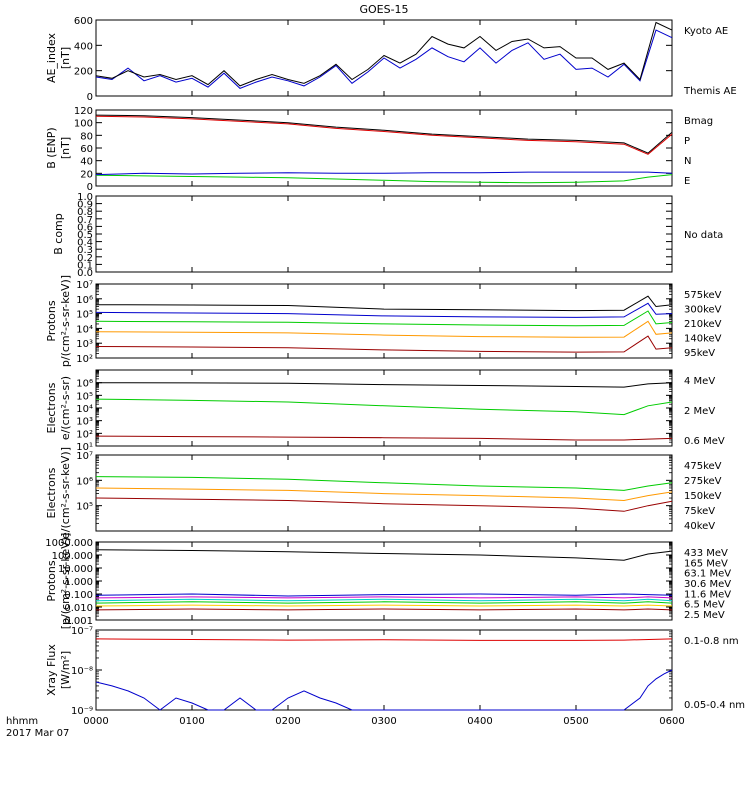  I want to click on legend-entry: Bmag, so click(698, 121).